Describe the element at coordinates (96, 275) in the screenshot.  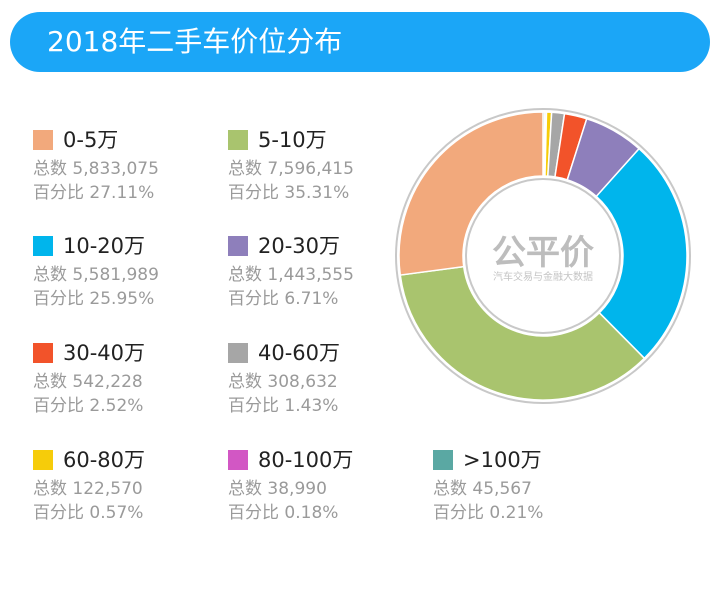
I see `legend-count: 总数 5,581,989` at that location.